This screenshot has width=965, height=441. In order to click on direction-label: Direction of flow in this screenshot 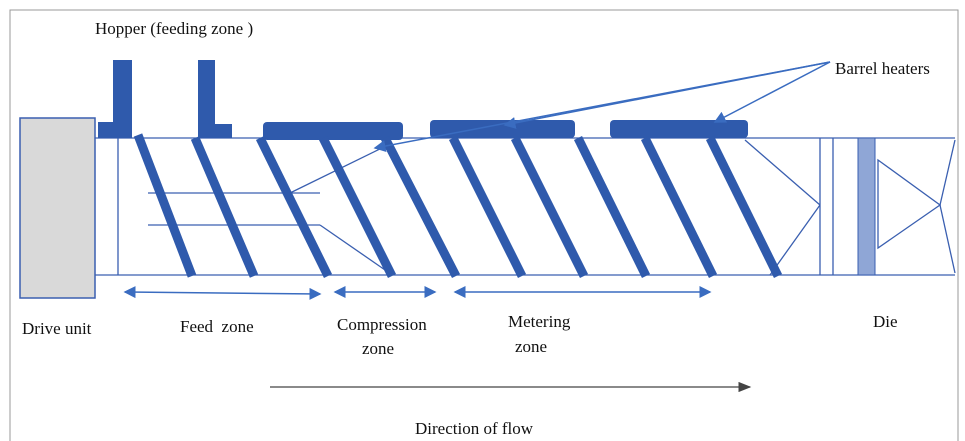, I will do `click(474, 428)`.